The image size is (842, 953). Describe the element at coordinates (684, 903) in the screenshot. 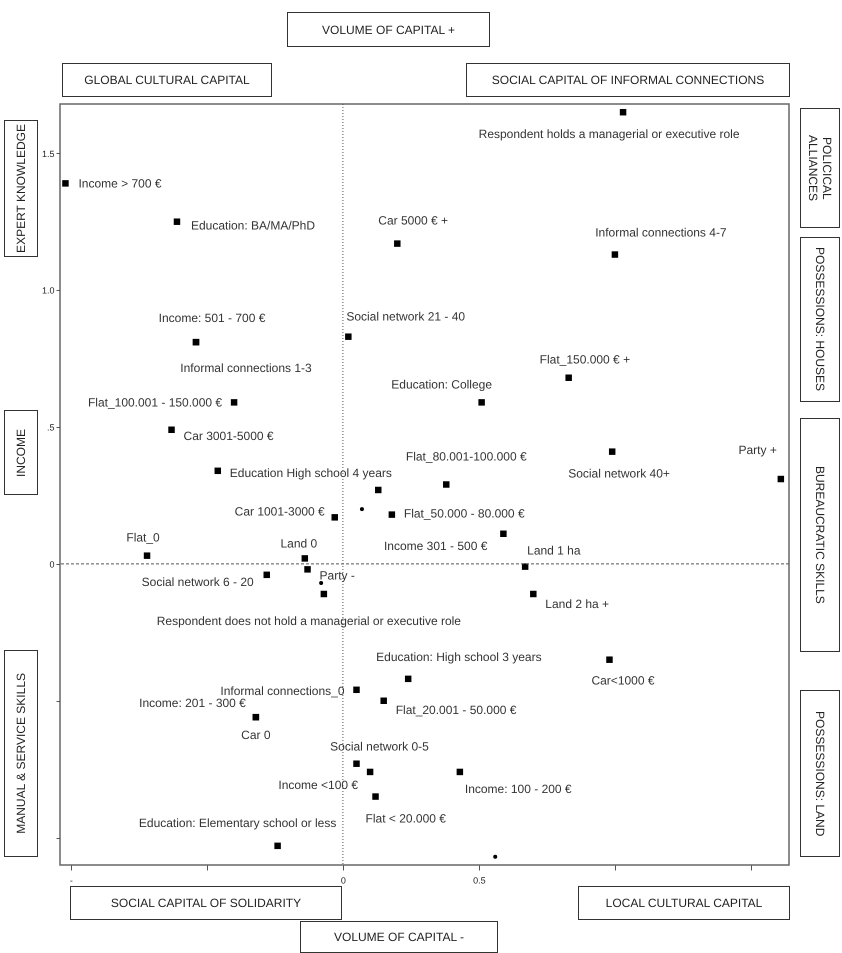

I see `text: LOCAL CULTURAL CAPITAL` at that location.